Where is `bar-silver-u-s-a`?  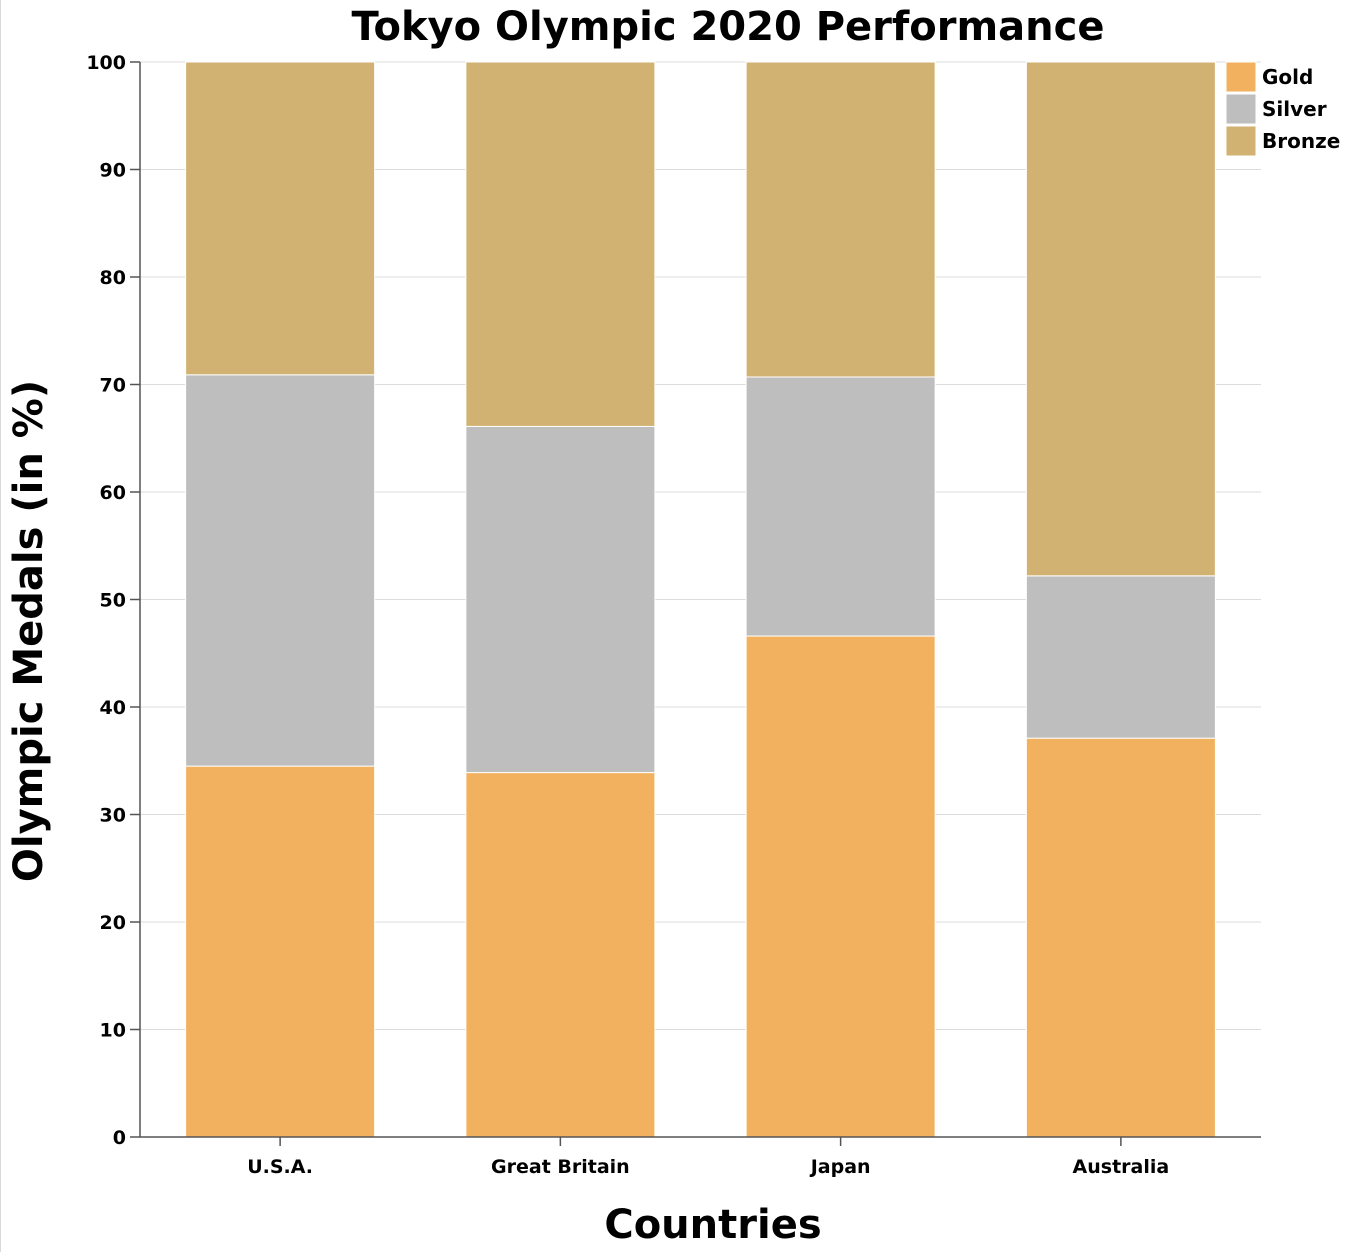 bar-silver-u-s-a is located at coordinates (280, 570).